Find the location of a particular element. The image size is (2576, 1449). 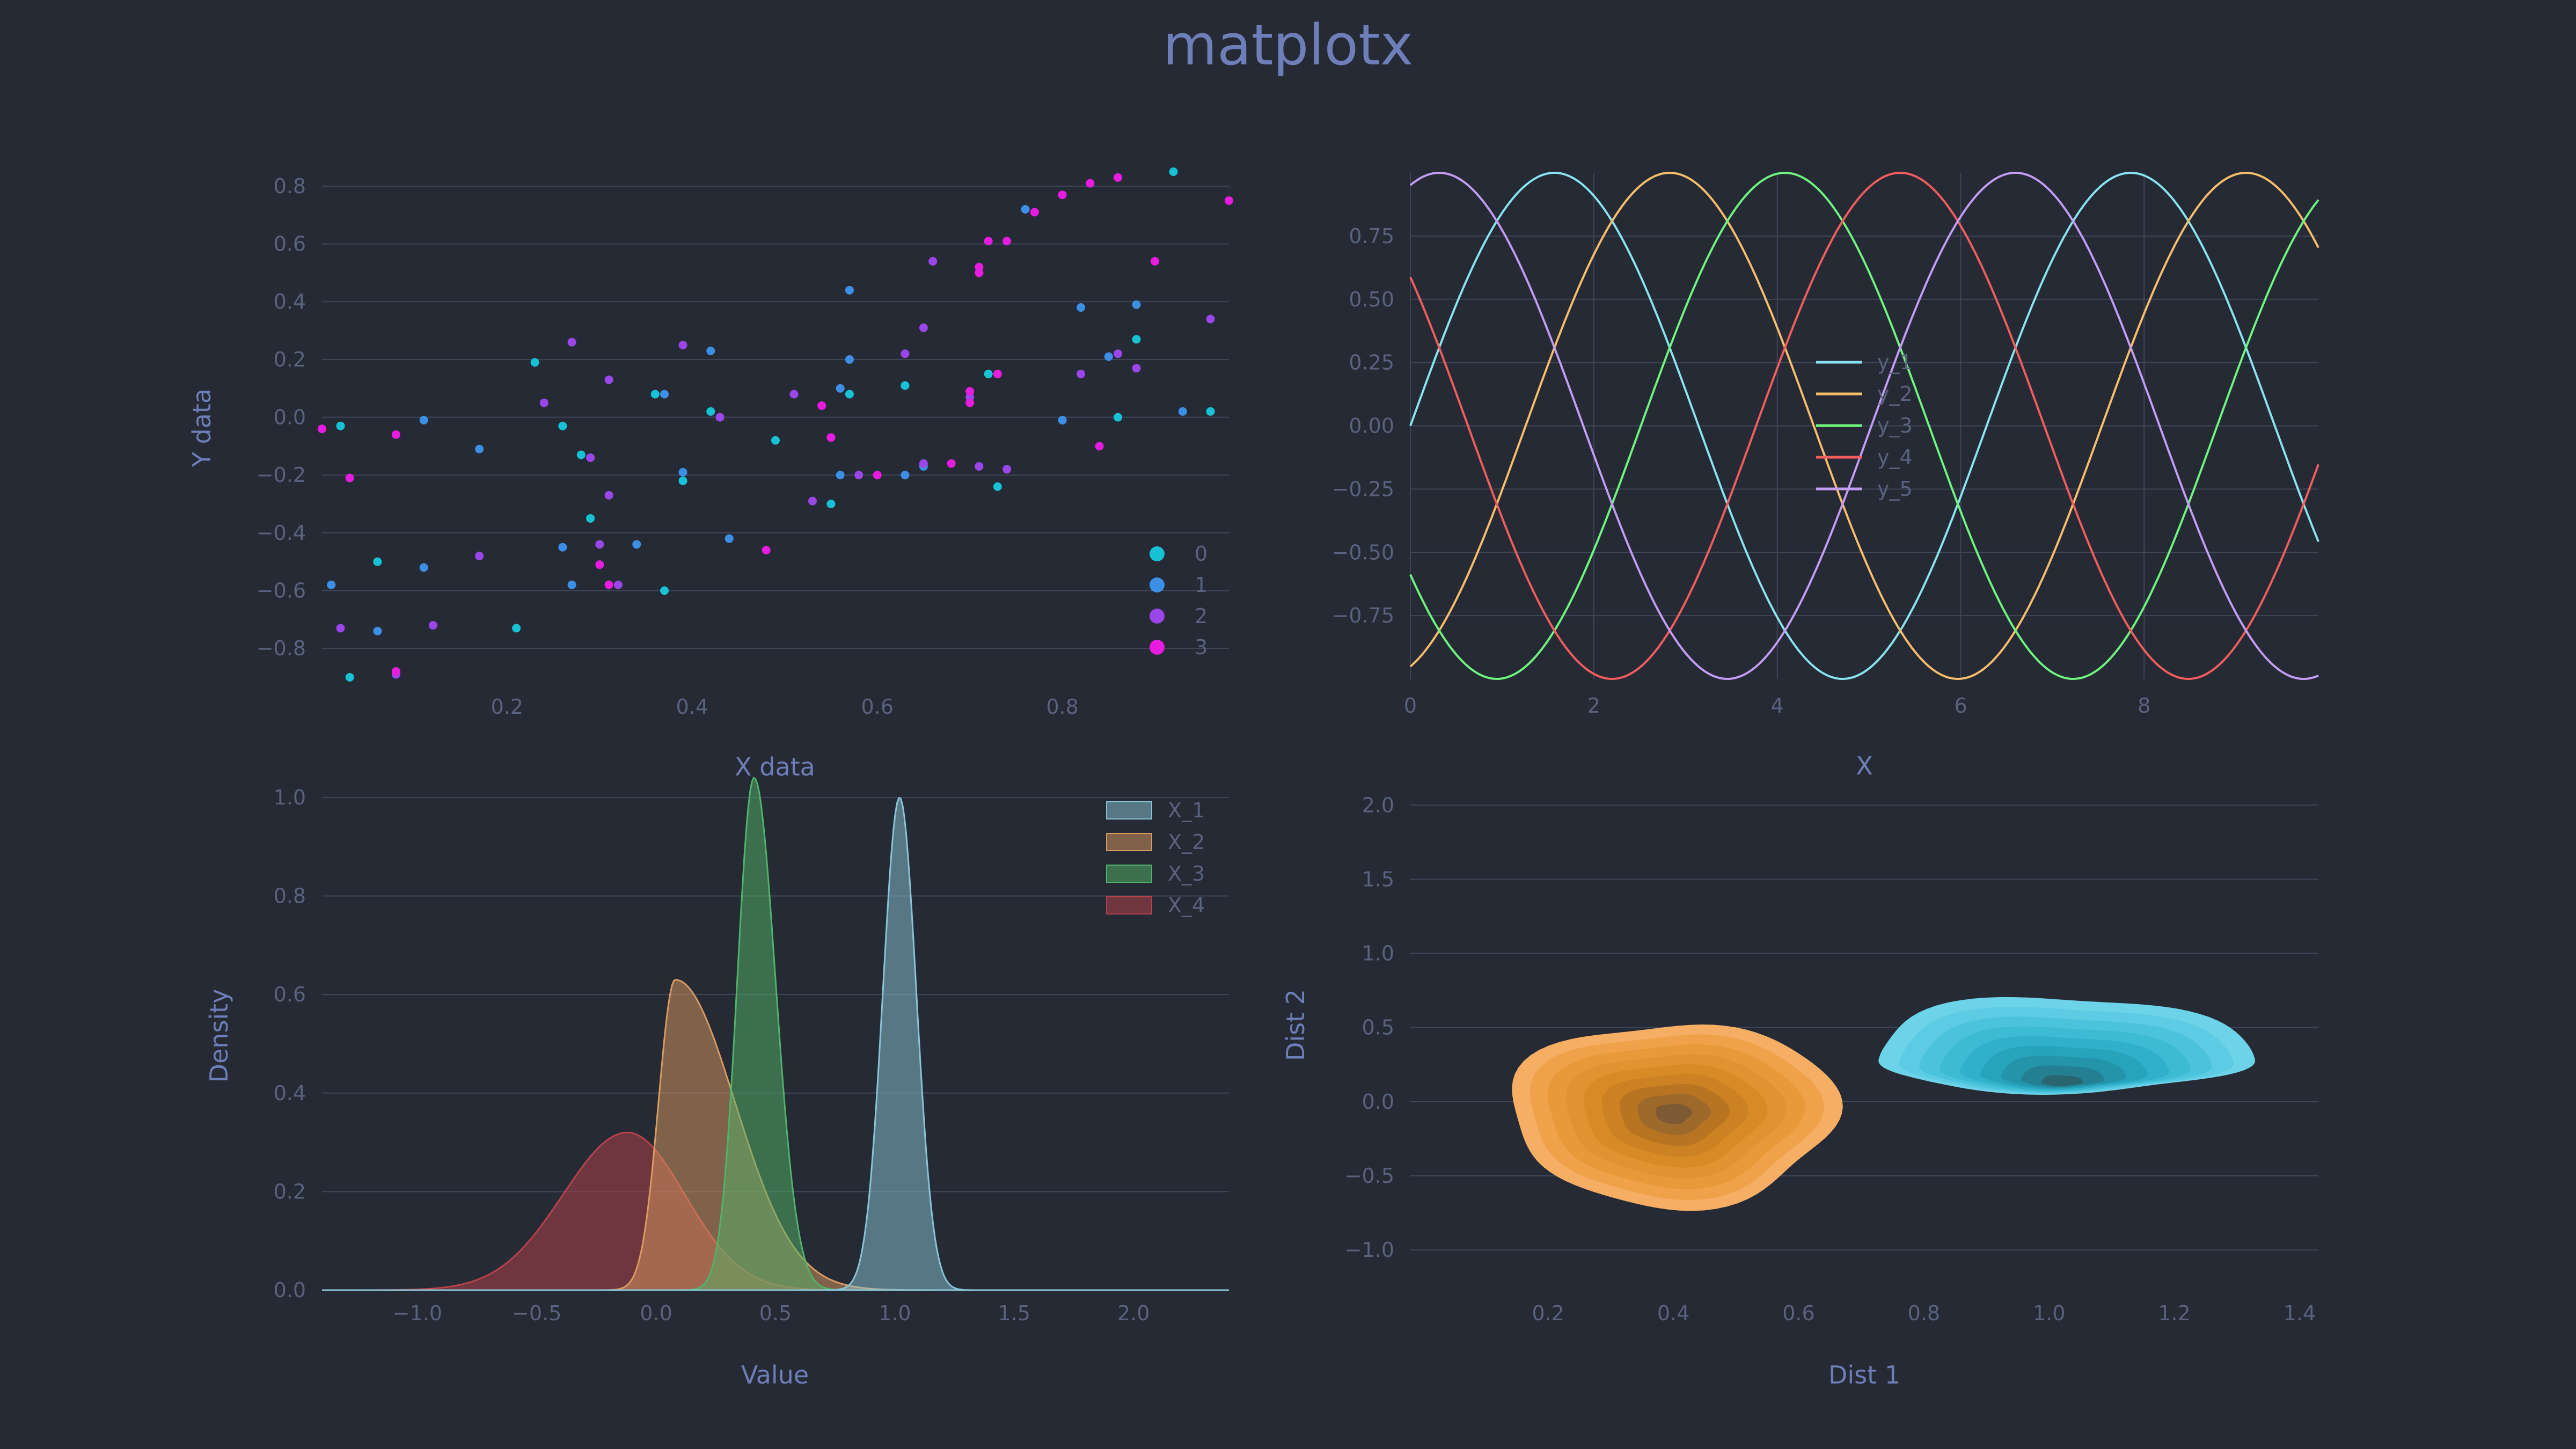

line-y-tick-label: 0.75 is located at coordinates (1371, 236).